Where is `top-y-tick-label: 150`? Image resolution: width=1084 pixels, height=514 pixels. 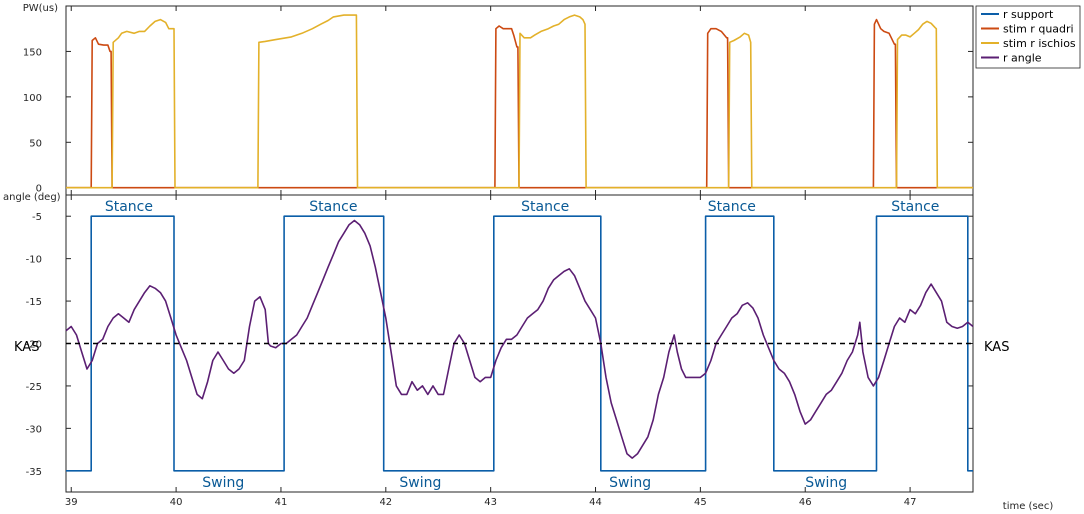 top-y-tick-label: 150 is located at coordinates (32, 52).